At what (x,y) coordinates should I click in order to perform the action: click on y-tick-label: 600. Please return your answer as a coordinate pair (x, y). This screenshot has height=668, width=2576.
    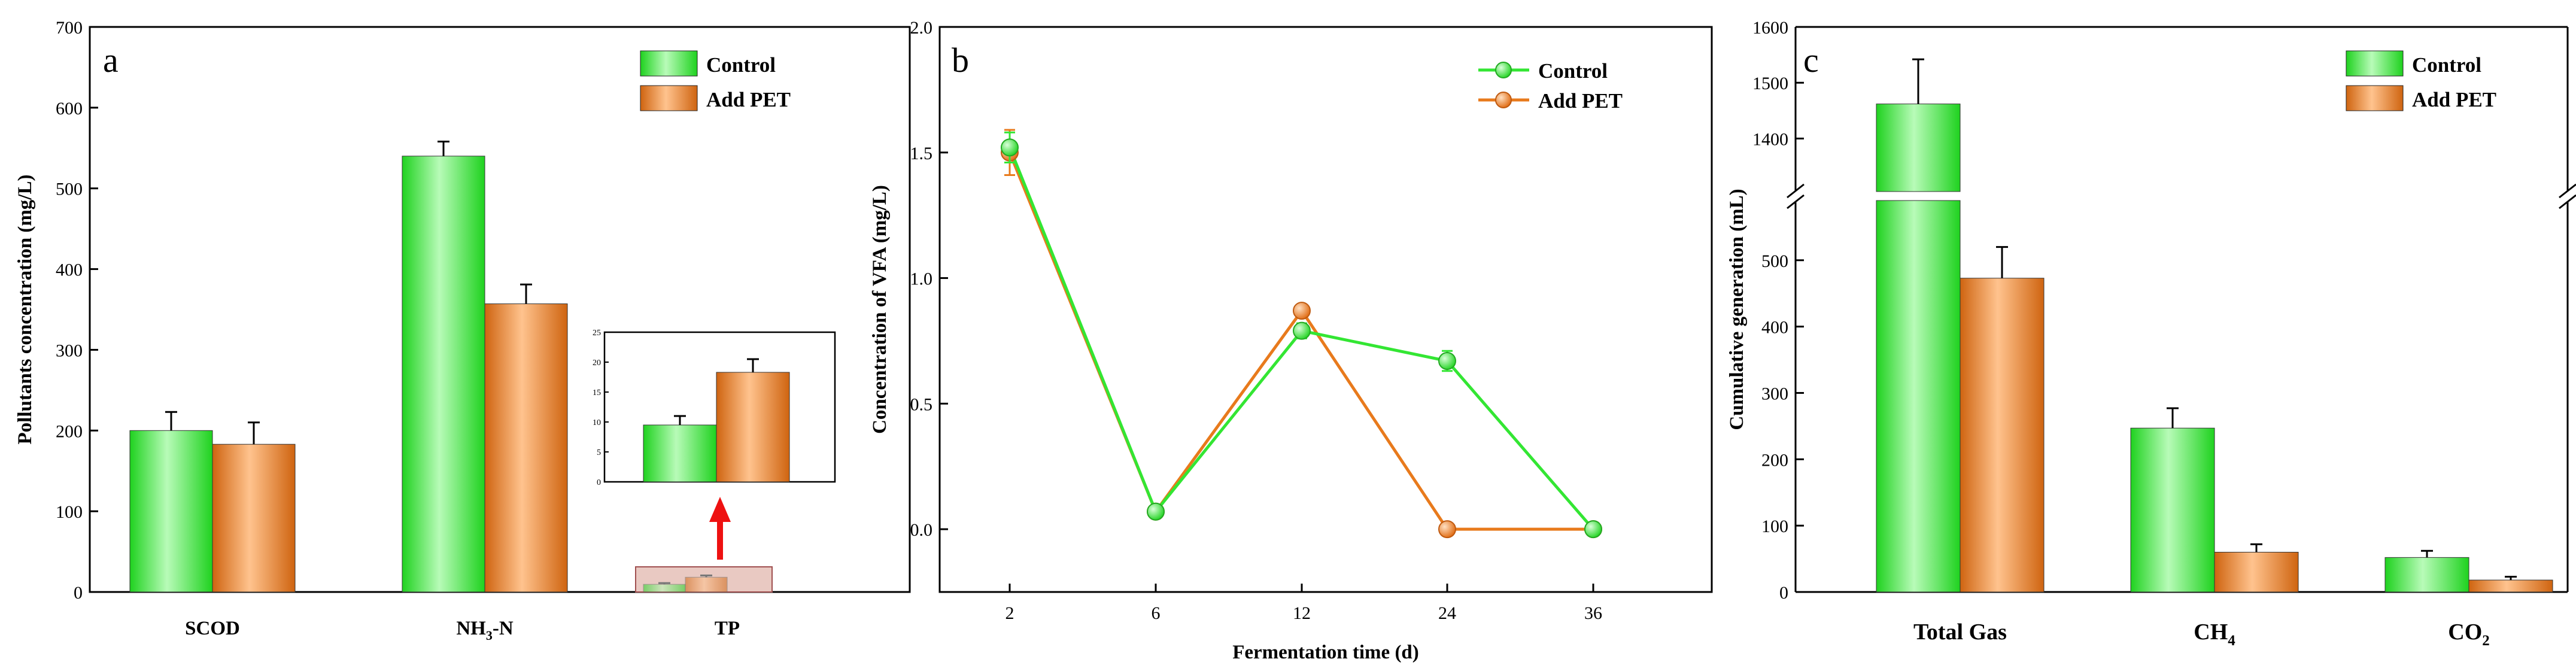
    Looking at the image, I should click on (69, 109).